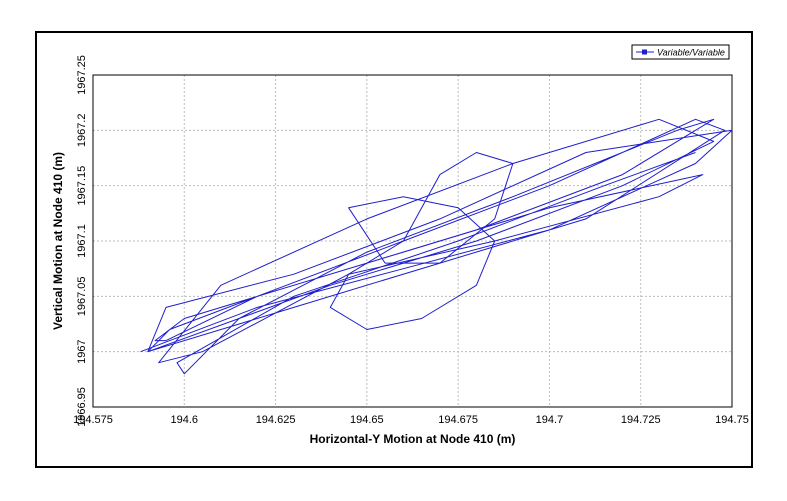 The height and width of the screenshot is (501, 787). What do you see at coordinates (185, 420) in the screenshot?
I see `x-tick-label: 194.6` at bounding box center [185, 420].